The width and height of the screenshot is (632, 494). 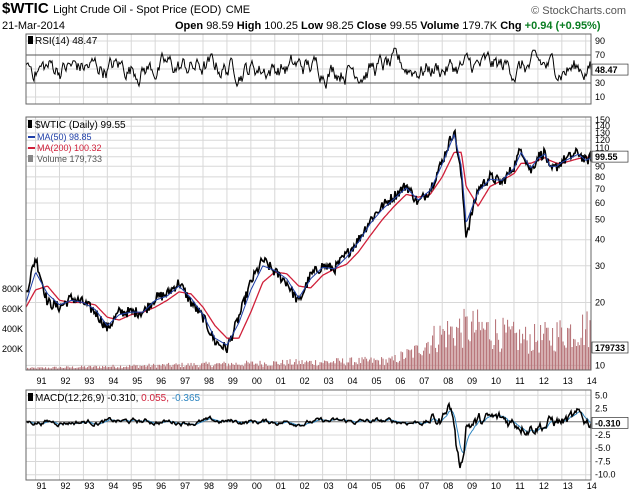 I want to click on x-tick-label: 08, so click(x=448, y=486).